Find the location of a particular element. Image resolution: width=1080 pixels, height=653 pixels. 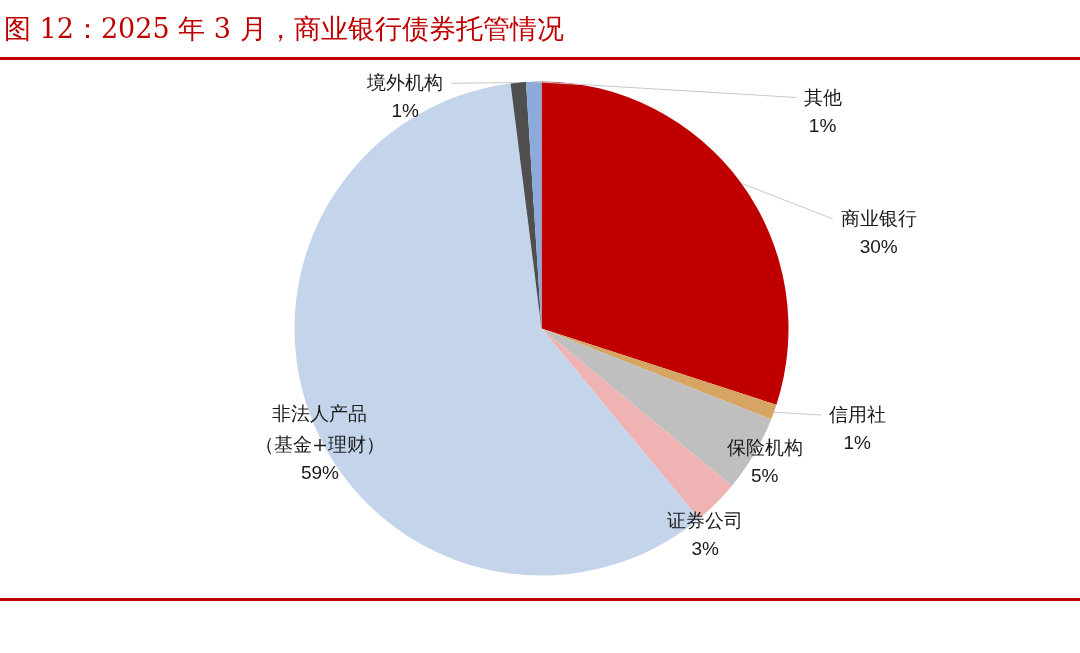

data-label: 59% is located at coordinates (320, 473).